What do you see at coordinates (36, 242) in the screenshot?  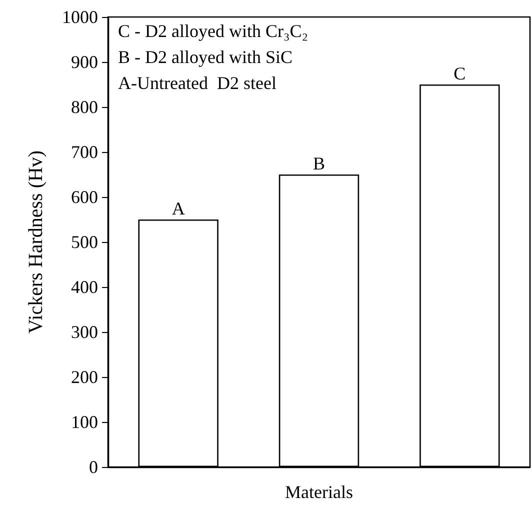 I see `y-axis-title: Vickers Hardness (Hv)` at bounding box center [36, 242].